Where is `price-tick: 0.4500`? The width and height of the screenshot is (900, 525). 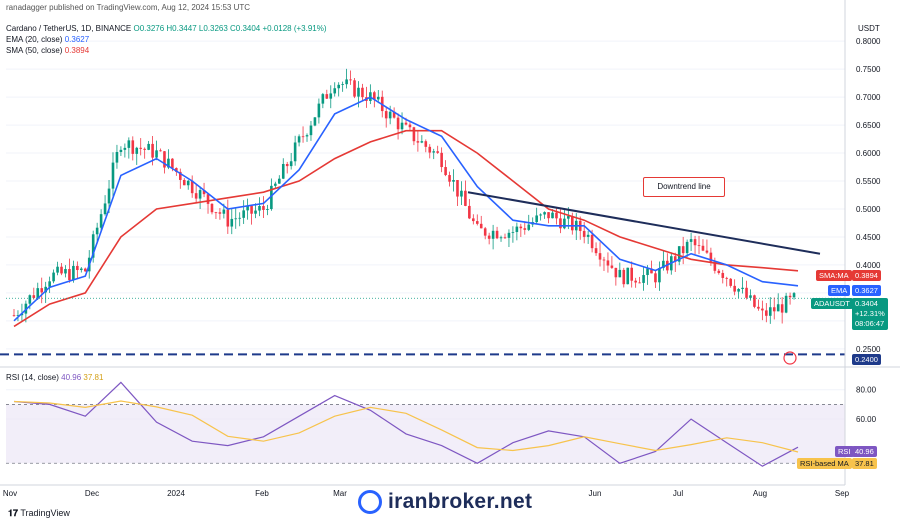 price-tick: 0.4500 is located at coordinates (868, 237).